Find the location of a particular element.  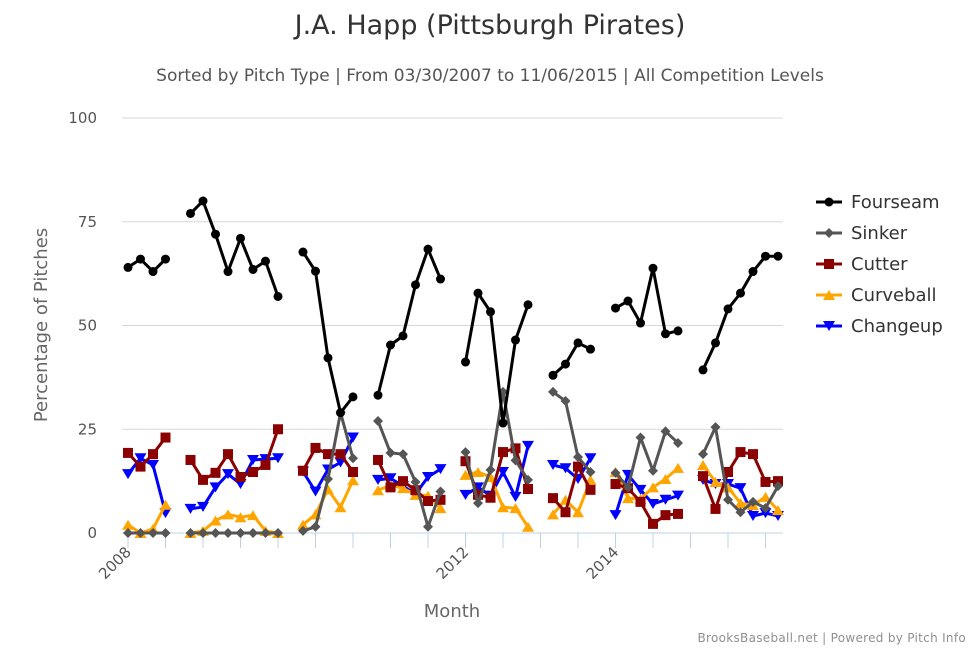

legend-item-changeup: Changeup is located at coordinates (879, 326).